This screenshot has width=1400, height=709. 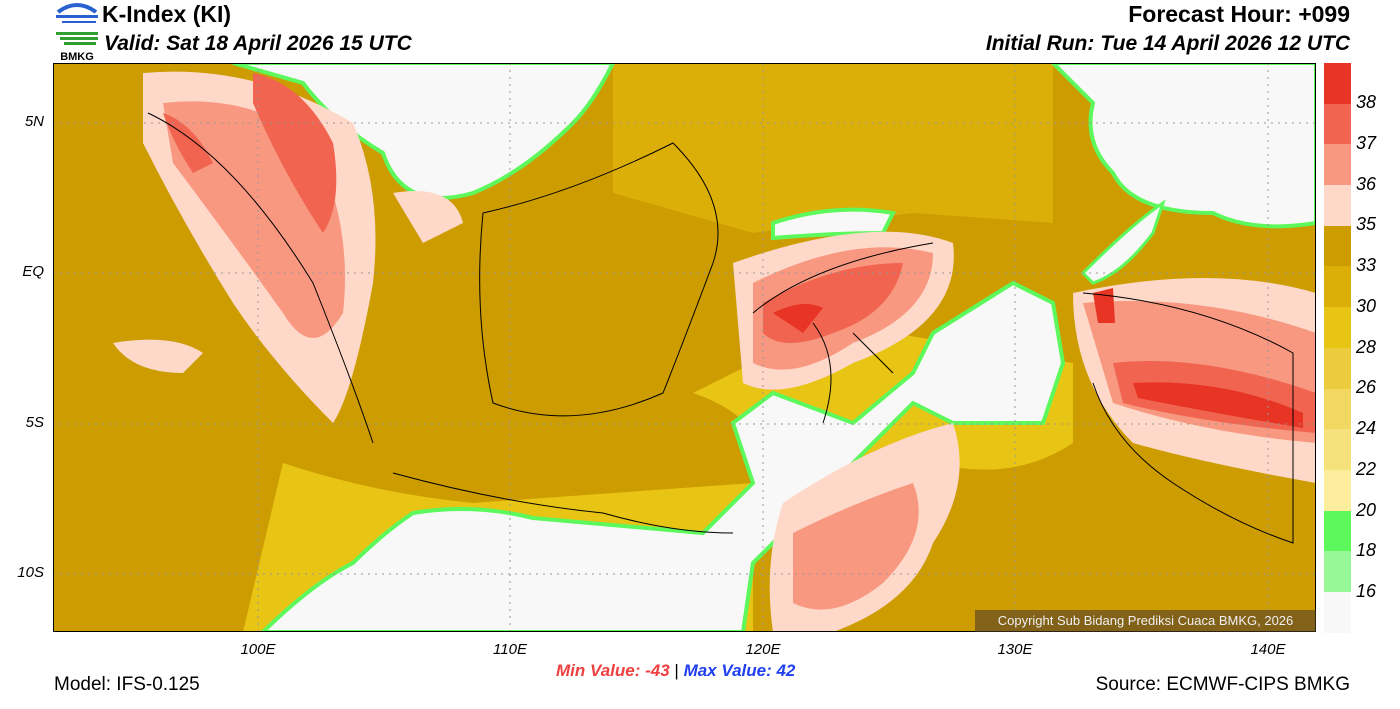 I want to click on lon-label: 100E, so click(x=258, y=649).